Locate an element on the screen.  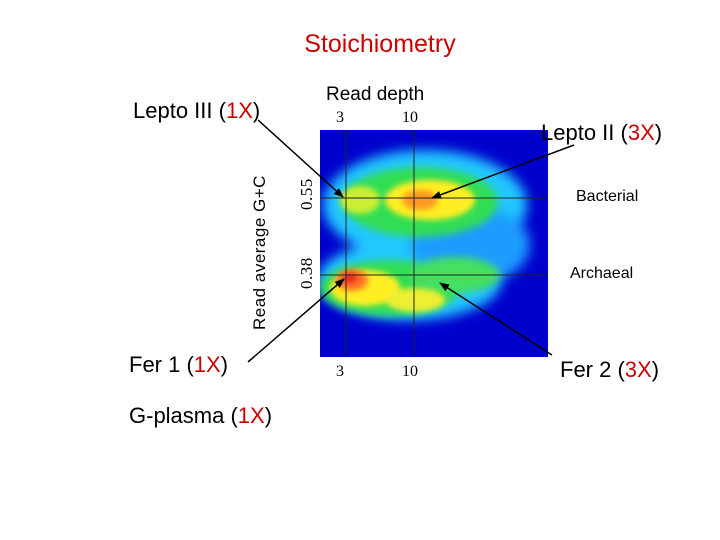
gc-depth-density-plot is located at coordinates (434, 243).